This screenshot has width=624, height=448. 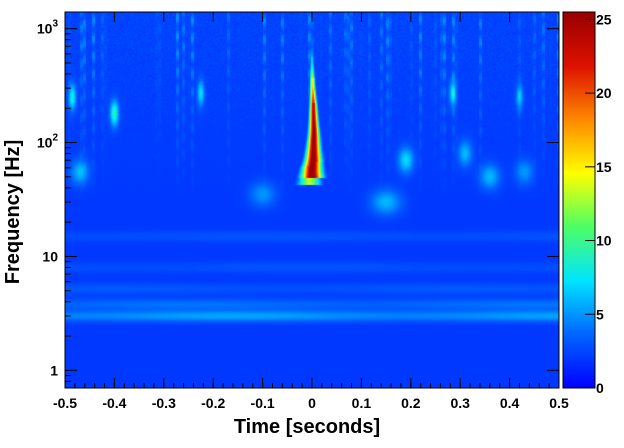 What do you see at coordinates (213, 403) in the screenshot?
I see `x-tick-label: -0.2` at bounding box center [213, 403].